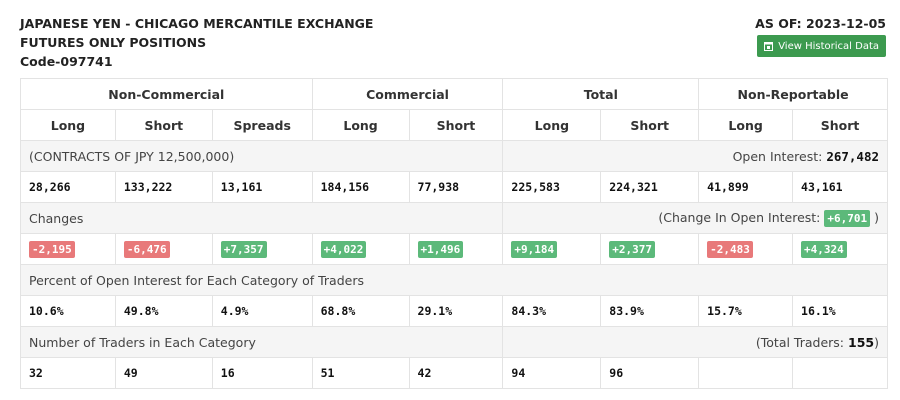 The width and height of the screenshot is (900, 400). Describe the element at coordinates (68, 373) in the screenshot. I see `table-cell: 32` at that location.